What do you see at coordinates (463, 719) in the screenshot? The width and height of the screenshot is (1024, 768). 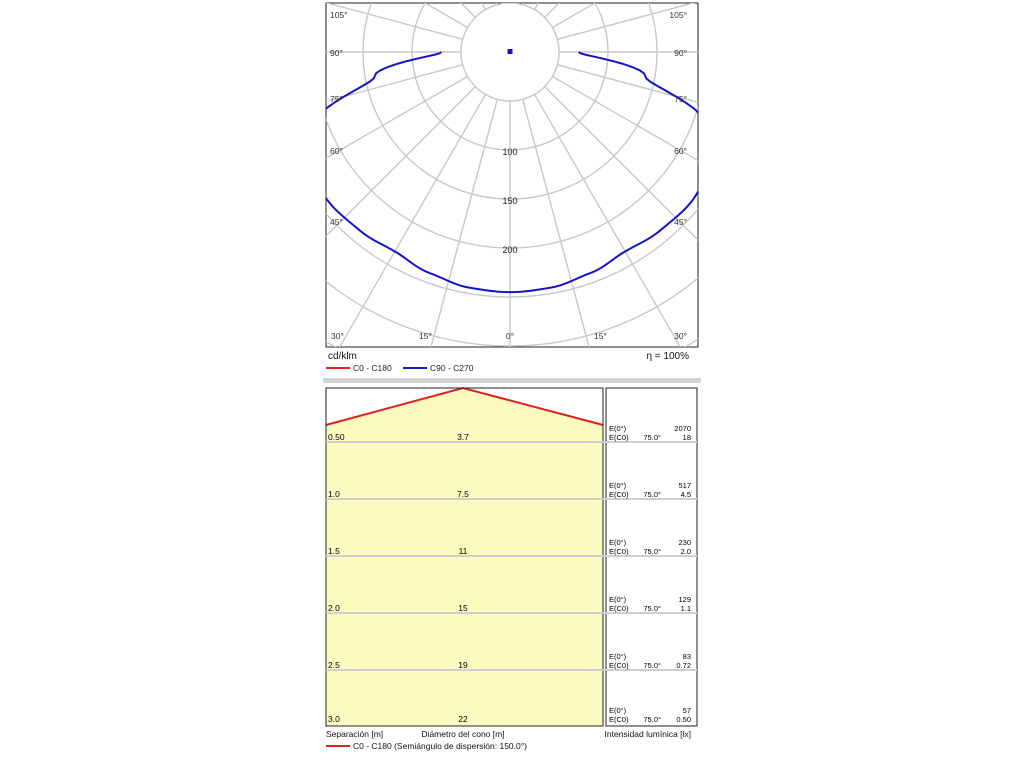 I see `row-diameter: 22` at bounding box center [463, 719].